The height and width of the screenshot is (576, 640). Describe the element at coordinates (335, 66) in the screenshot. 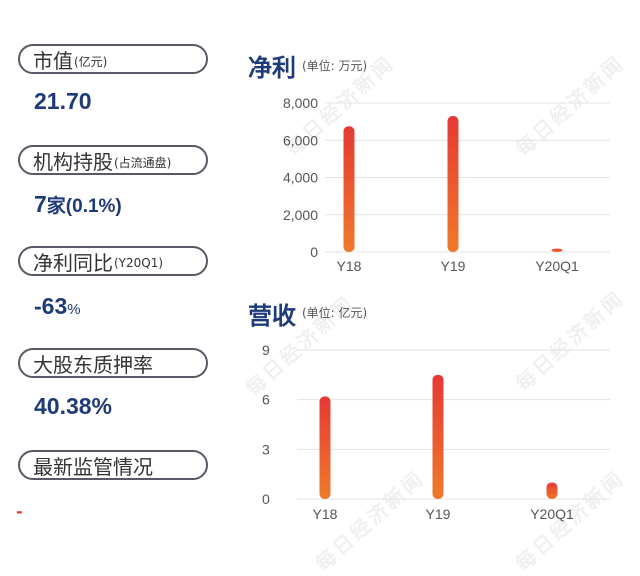

I see `profit-chart-unit: (单位: 万元)` at that location.